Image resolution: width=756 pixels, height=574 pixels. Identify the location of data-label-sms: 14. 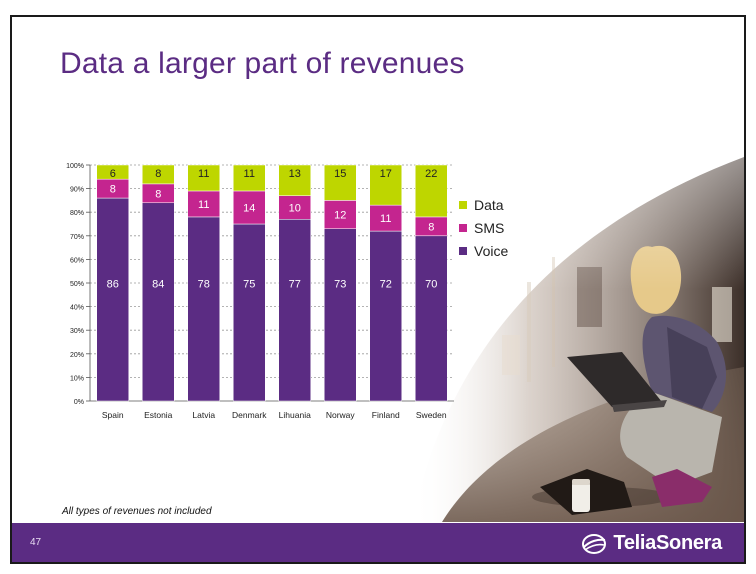
(249, 208).